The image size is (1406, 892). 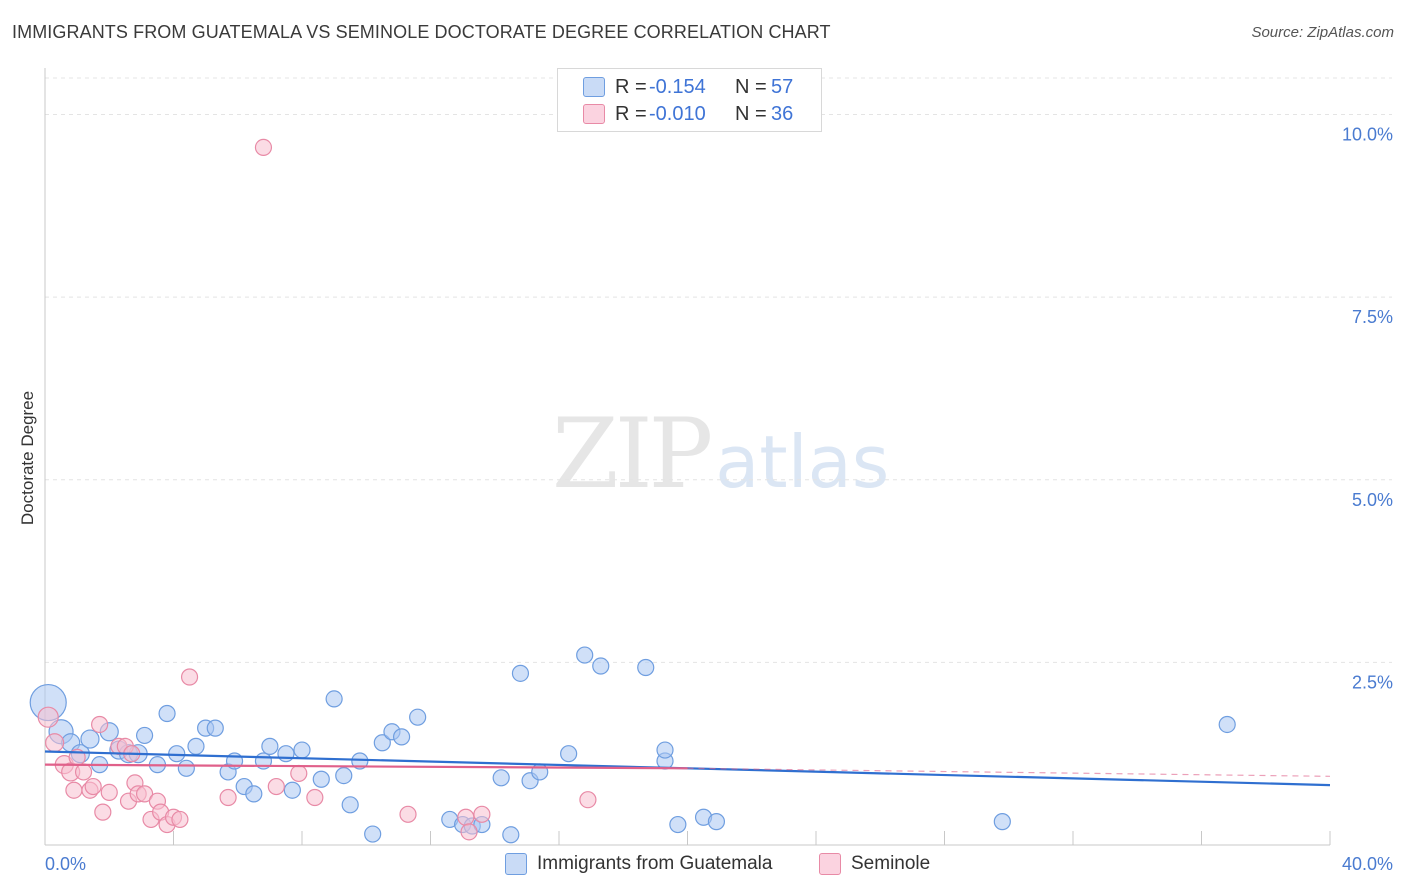 What do you see at coordinates (1367, 135) in the screenshot?
I see `y-tick-label-3: 10.0%` at bounding box center [1367, 135].